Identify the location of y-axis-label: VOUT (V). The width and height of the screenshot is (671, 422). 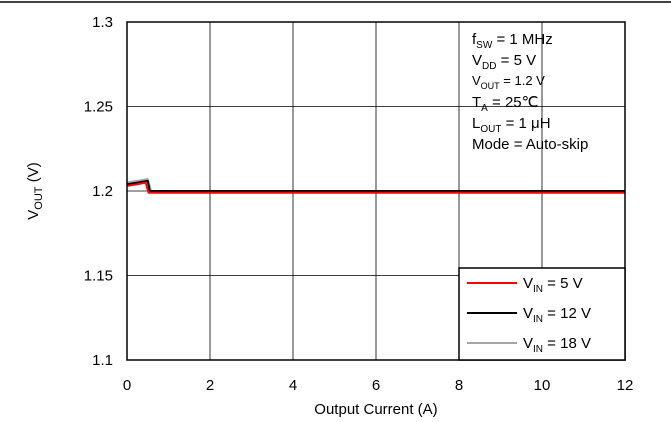
(35, 190).